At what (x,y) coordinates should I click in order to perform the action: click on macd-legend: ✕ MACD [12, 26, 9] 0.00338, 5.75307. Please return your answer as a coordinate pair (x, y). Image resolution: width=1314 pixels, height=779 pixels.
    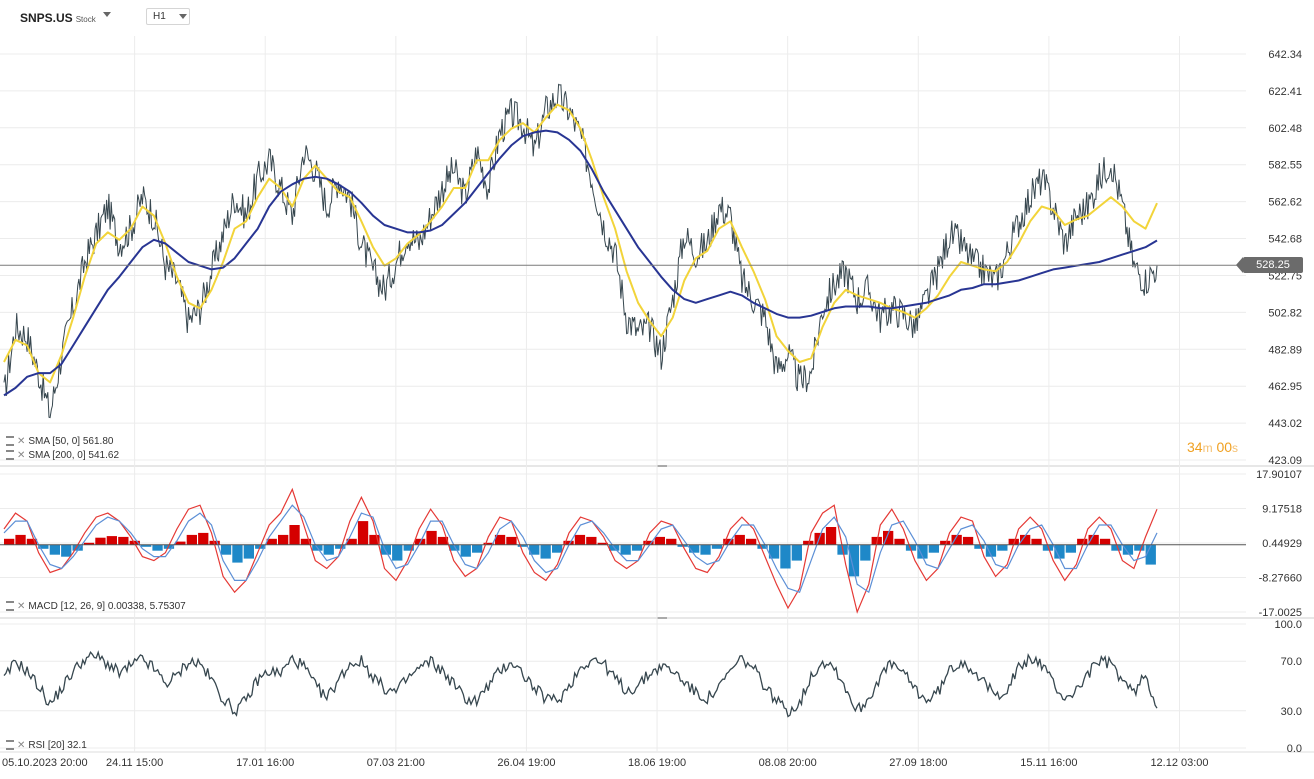
    Looking at the image, I should click on (96, 606).